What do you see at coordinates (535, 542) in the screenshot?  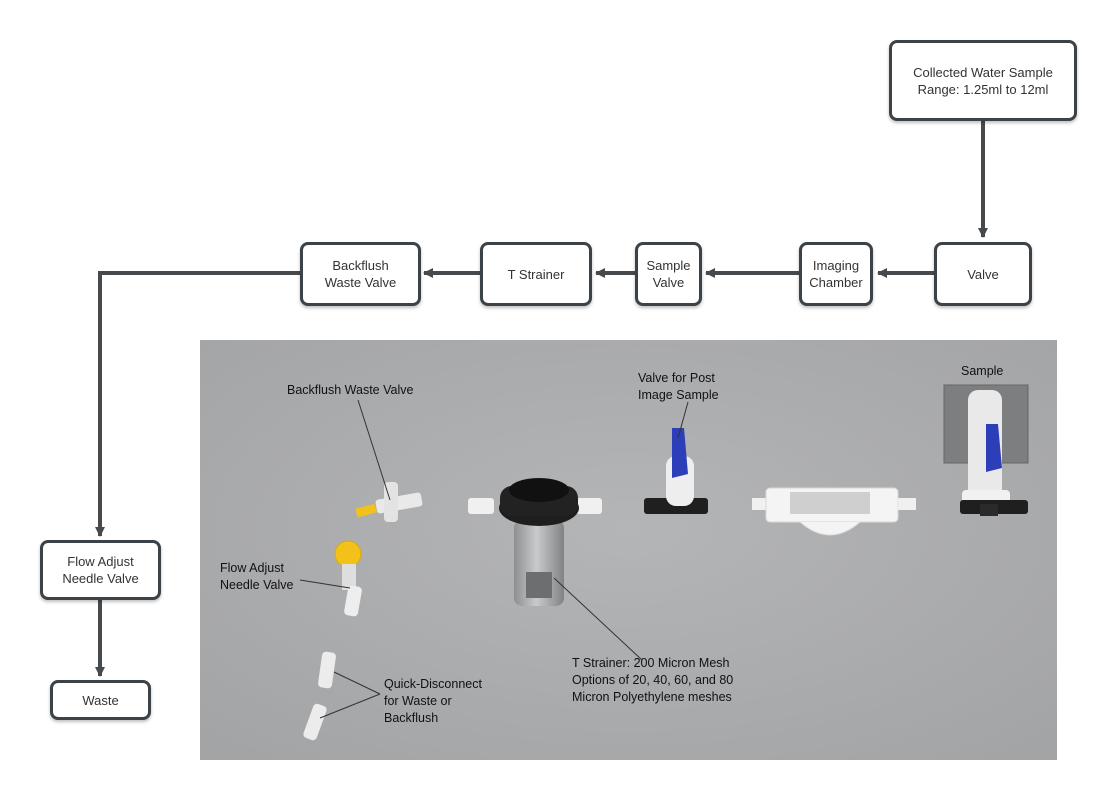 I see `t-strainer-part` at bounding box center [535, 542].